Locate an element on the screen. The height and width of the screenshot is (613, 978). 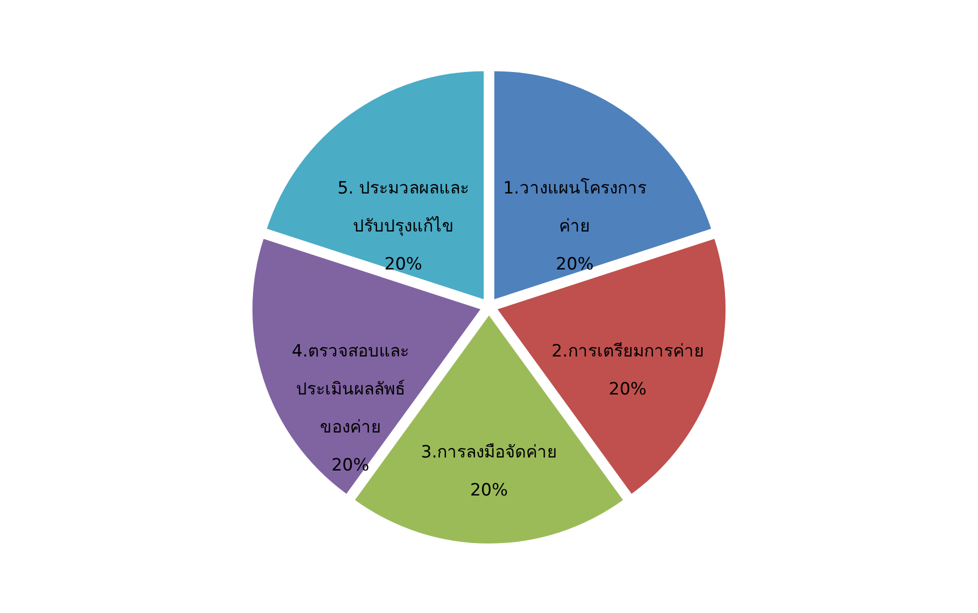
slice-label: 4.ตรวจสอบและ ประเมินผลลัพธ์ ของค่าย is located at coordinates (350, 390).